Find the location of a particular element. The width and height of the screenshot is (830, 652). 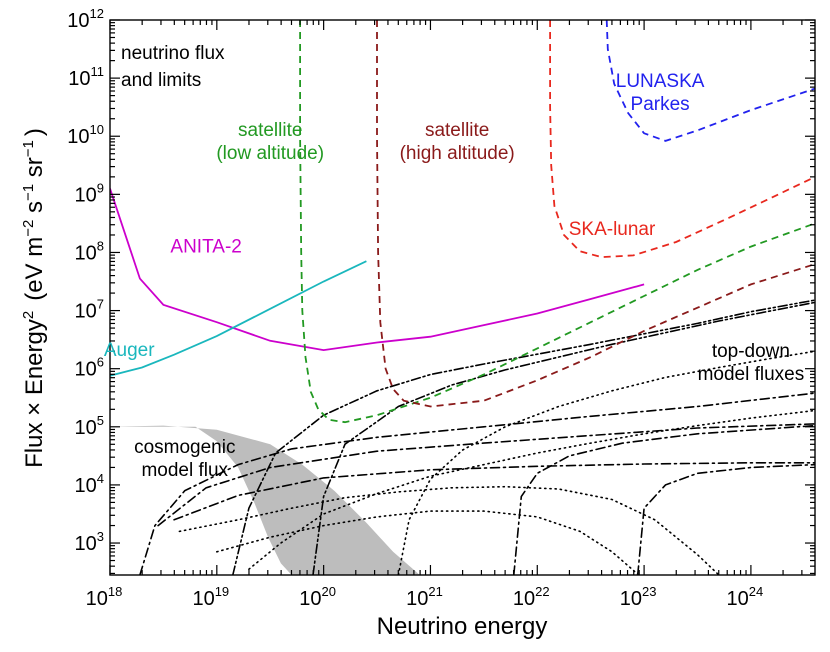

x-tick-label: 1020 is located at coordinates (317, 597).